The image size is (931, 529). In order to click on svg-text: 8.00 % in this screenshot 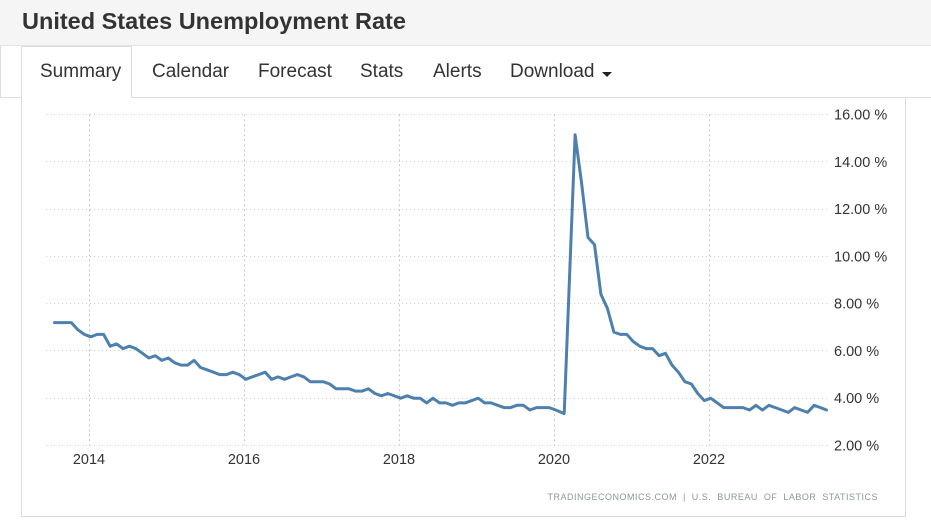, I will do `click(856, 305)`.